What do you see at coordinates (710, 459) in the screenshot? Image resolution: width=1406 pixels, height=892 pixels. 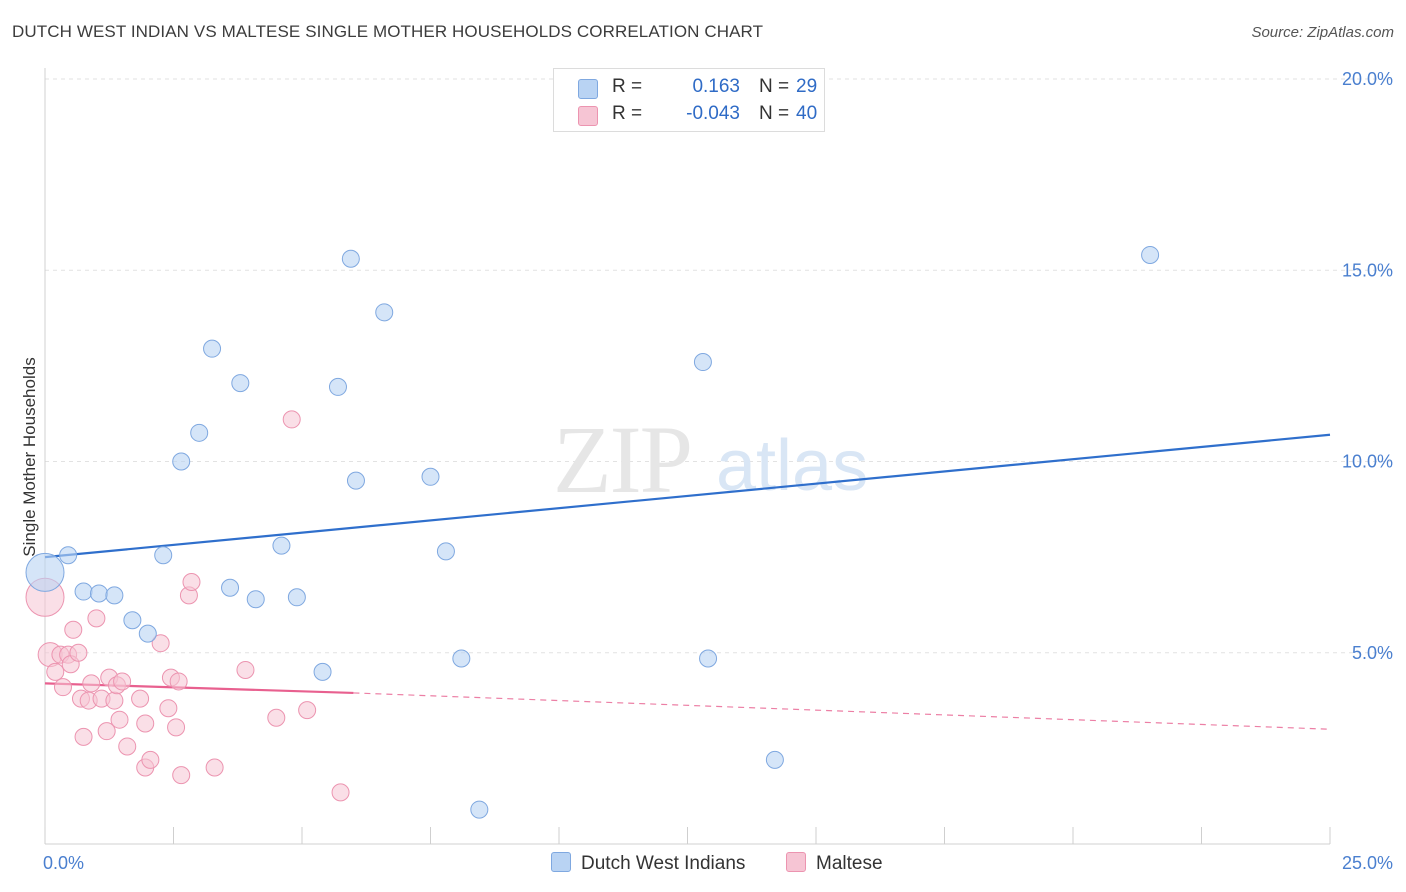 I see `watermark: ZIP atlas` at bounding box center [710, 459].